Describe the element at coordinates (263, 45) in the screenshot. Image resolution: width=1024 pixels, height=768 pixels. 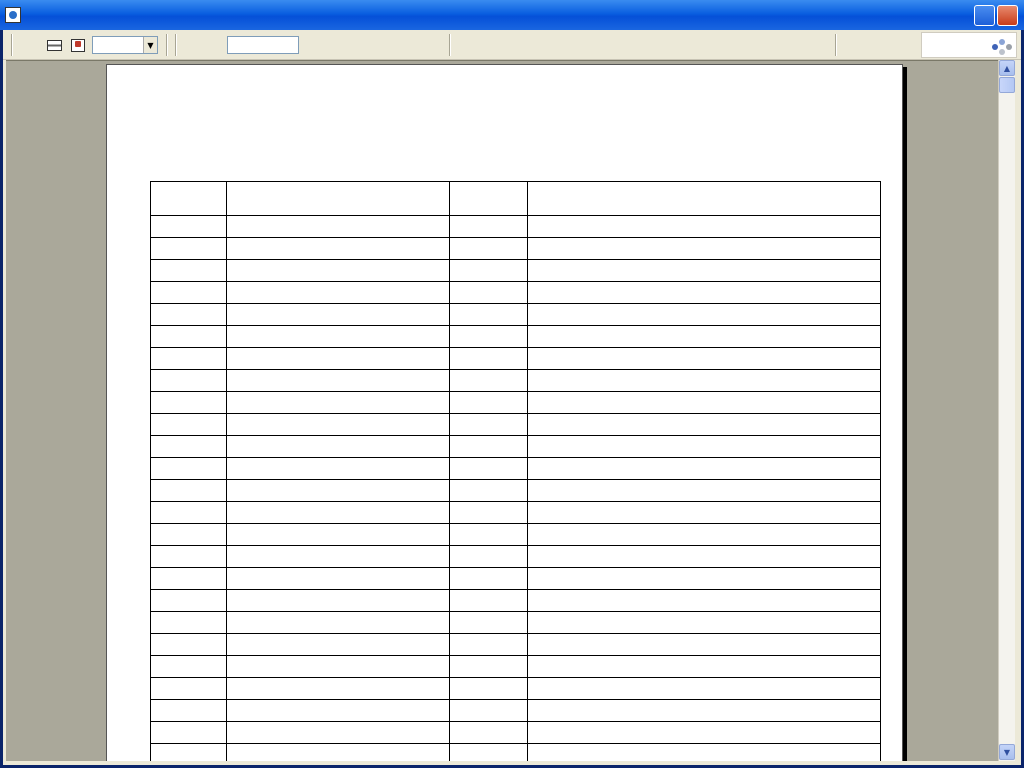
I see `page-number-input` at that location.